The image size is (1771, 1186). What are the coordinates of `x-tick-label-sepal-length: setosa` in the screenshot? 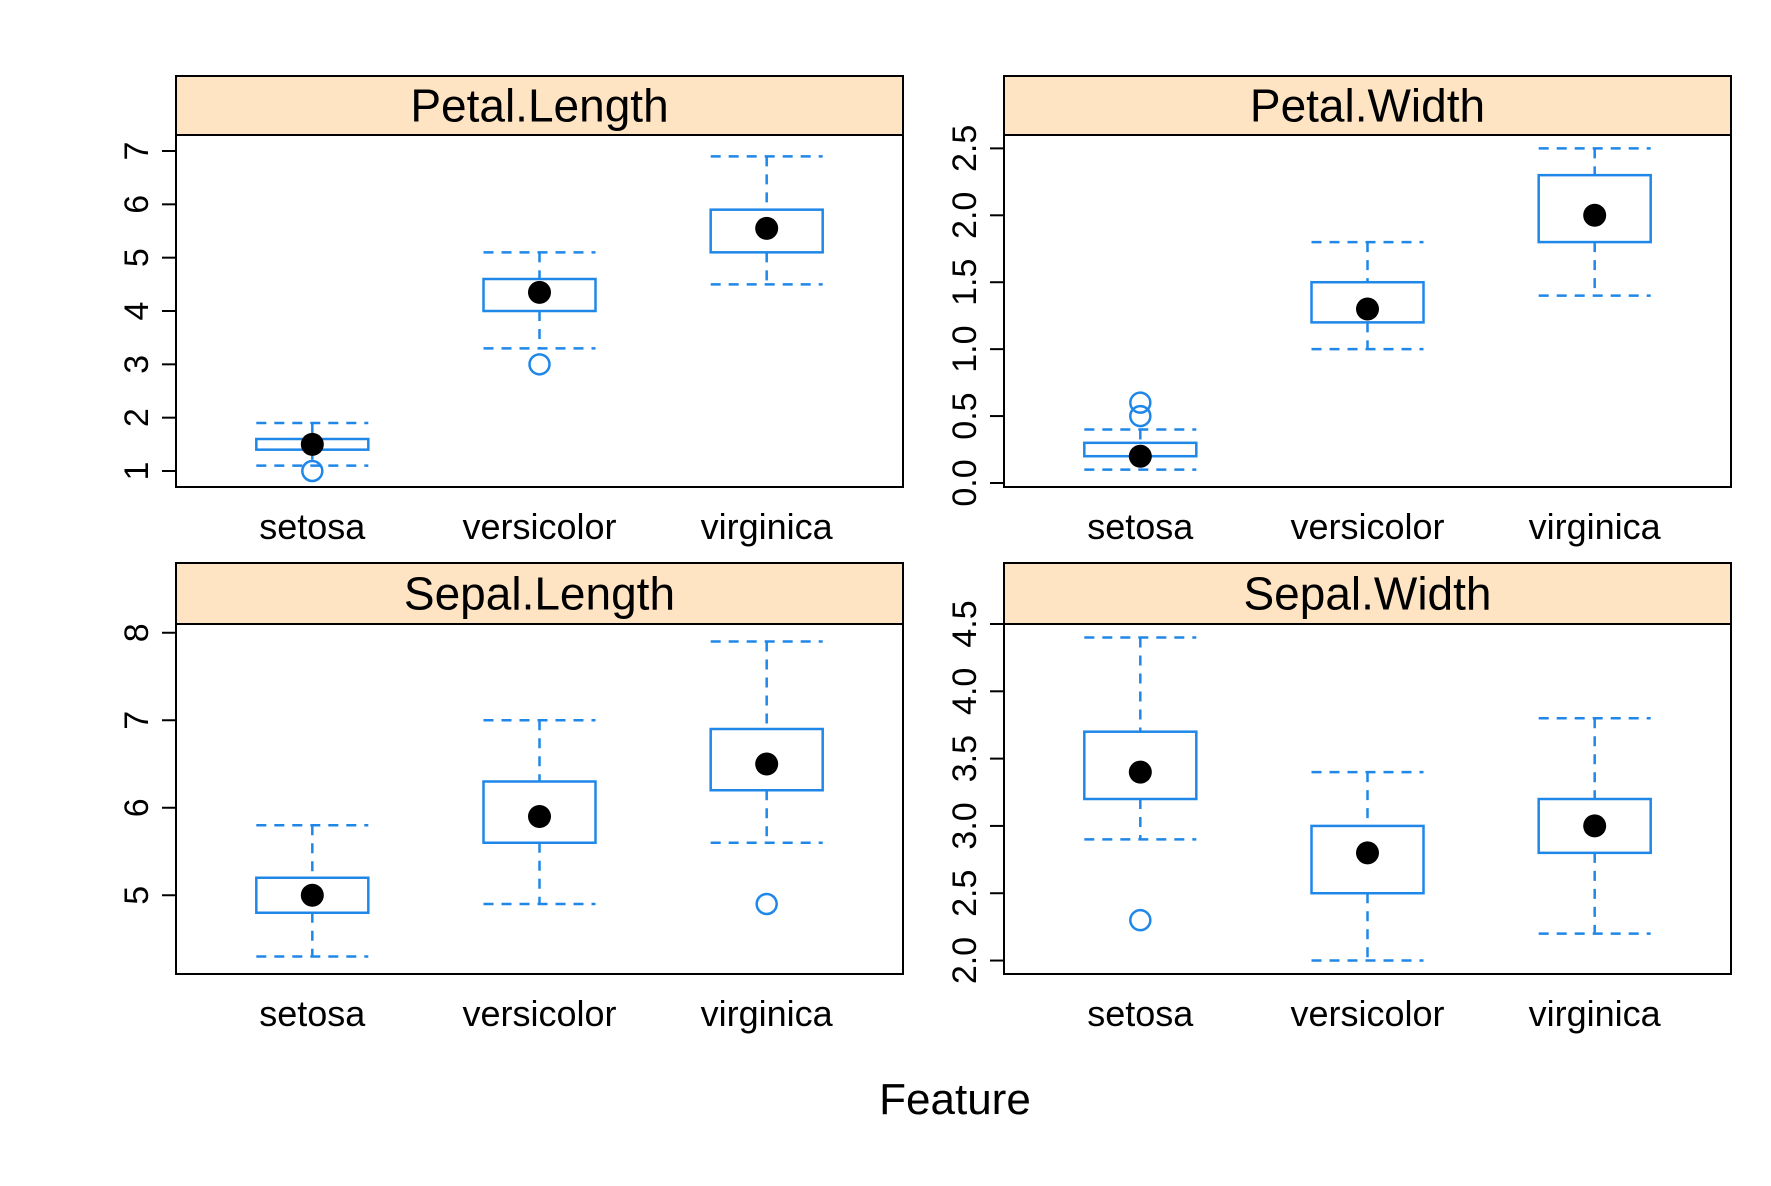 It's located at (312, 1013).